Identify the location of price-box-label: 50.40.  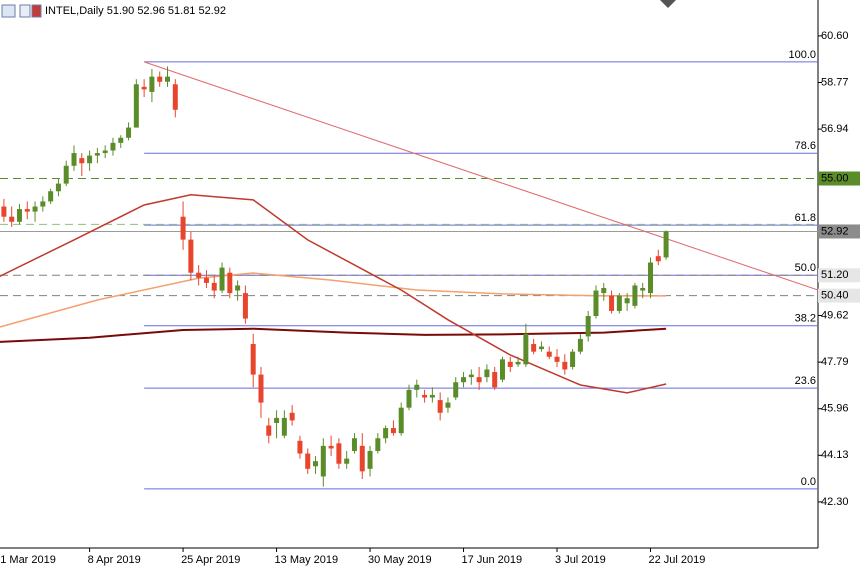
(835, 296).